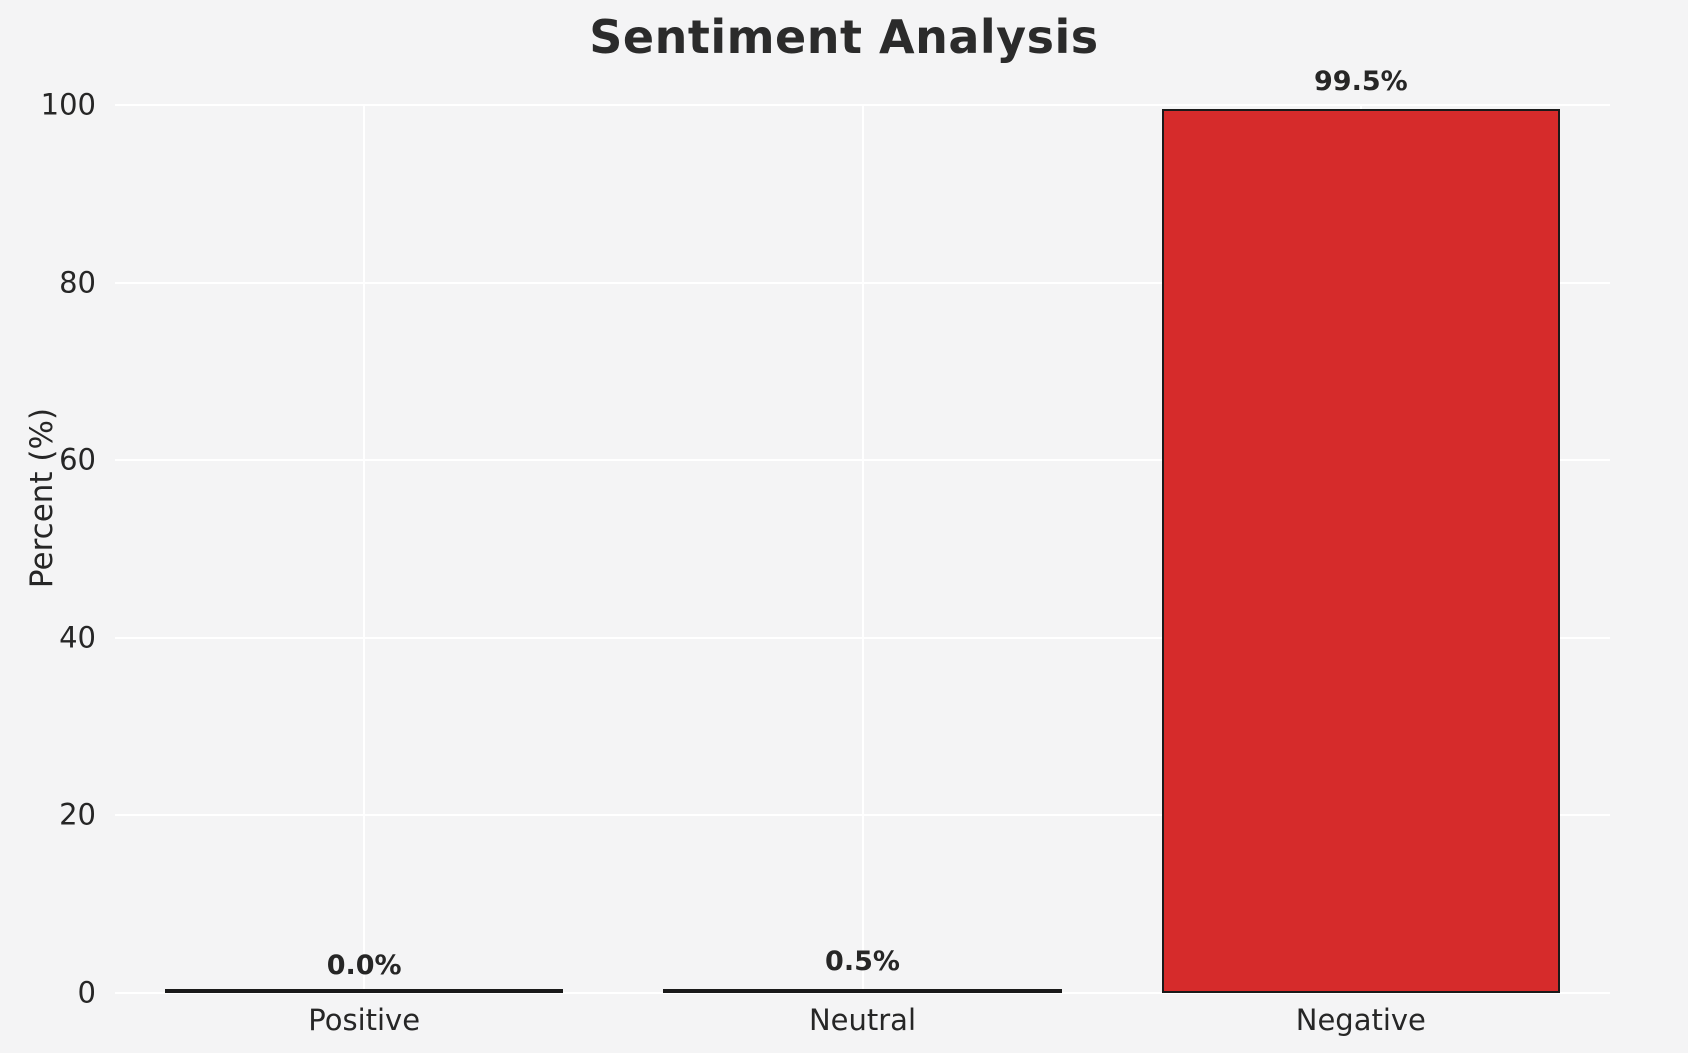  What do you see at coordinates (844, 37) in the screenshot?
I see `chart-title: Sentiment Analysis` at bounding box center [844, 37].